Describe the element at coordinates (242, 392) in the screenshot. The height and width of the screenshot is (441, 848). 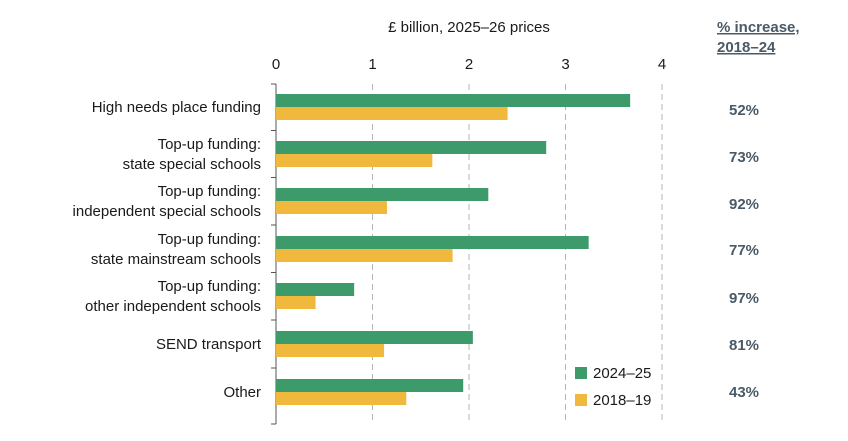
I see `category-label: Other` at that location.